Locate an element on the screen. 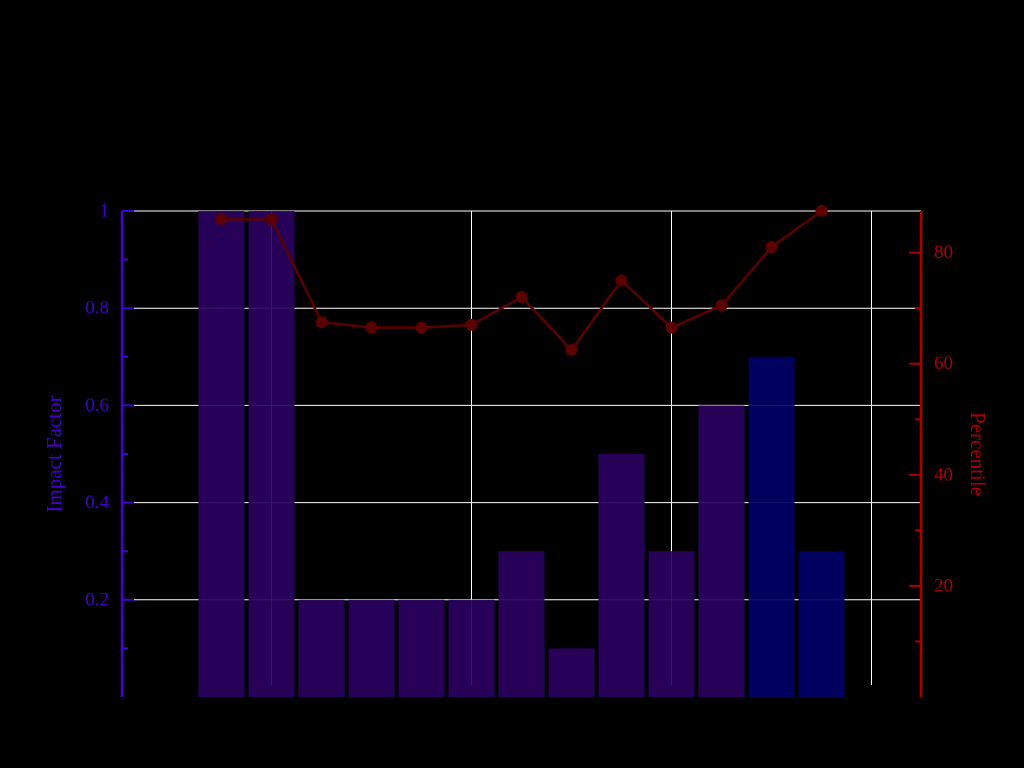  y-axis-left-tick-label: 1 is located at coordinates (105, 211).